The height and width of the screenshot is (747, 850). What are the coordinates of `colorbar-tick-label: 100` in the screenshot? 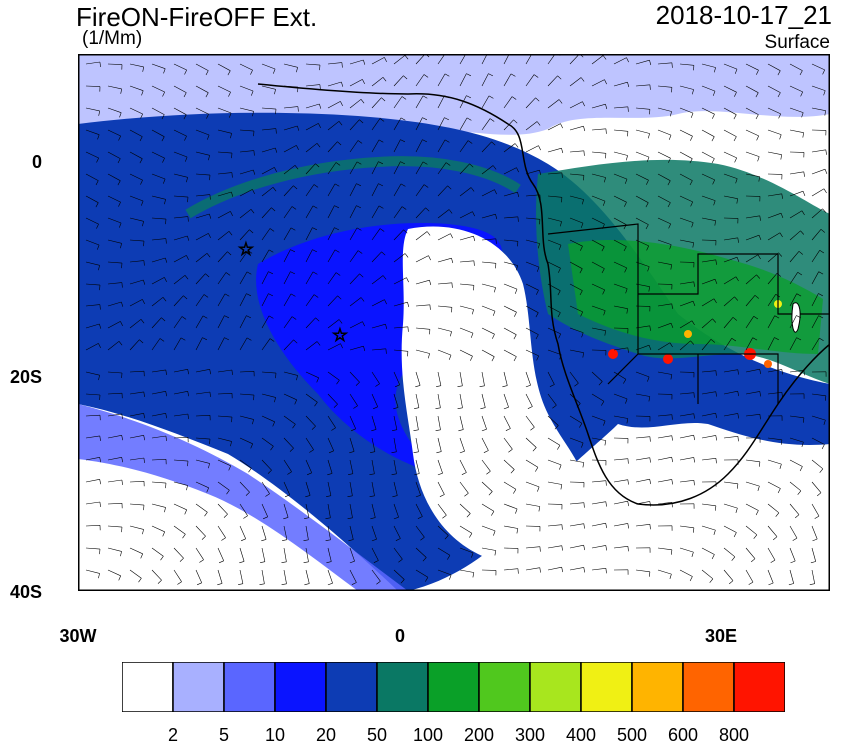 It's located at (428, 735).